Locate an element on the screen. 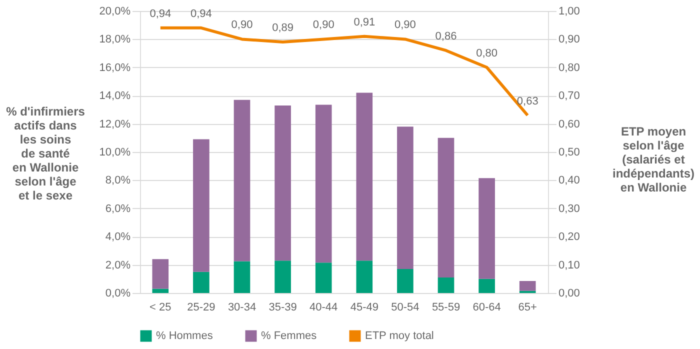 The image size is (700, 349). data-label: 0,80 is located at coordinates (487, 53).